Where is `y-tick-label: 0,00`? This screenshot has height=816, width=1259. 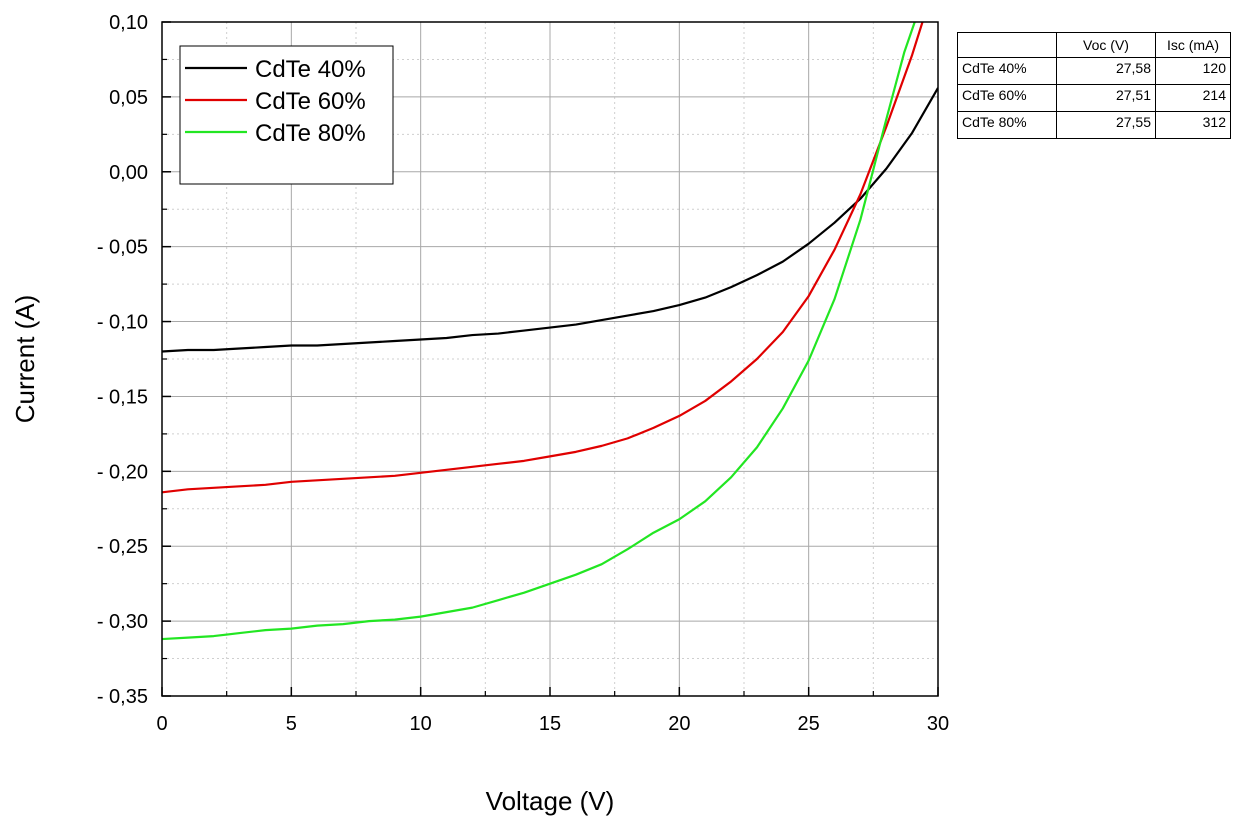 y-tick-label: 0,00 is located at coordinates (128, 173).